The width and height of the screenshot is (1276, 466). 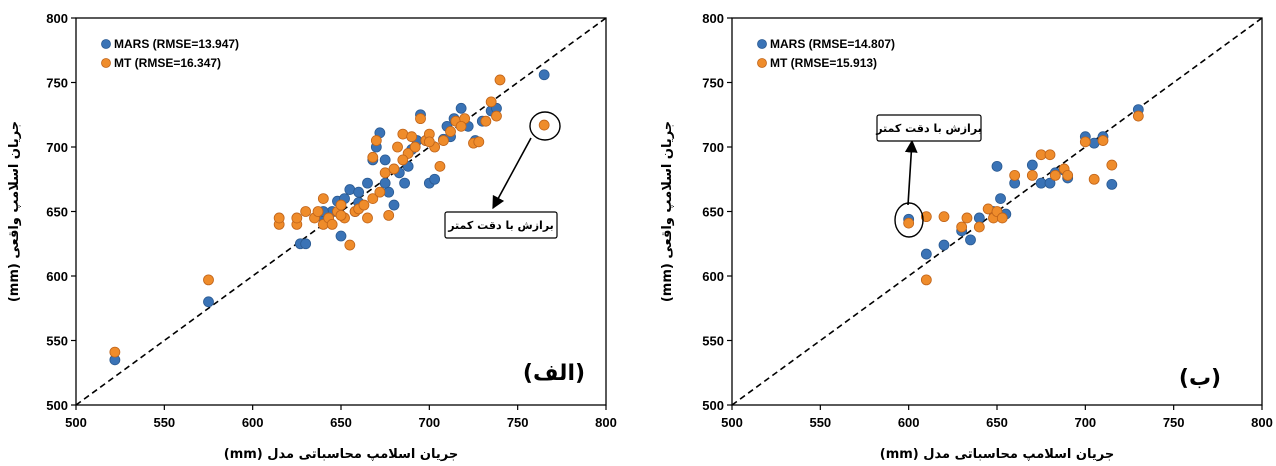 I want to click on y-tick-label: 650, so click(x=713, y=212).